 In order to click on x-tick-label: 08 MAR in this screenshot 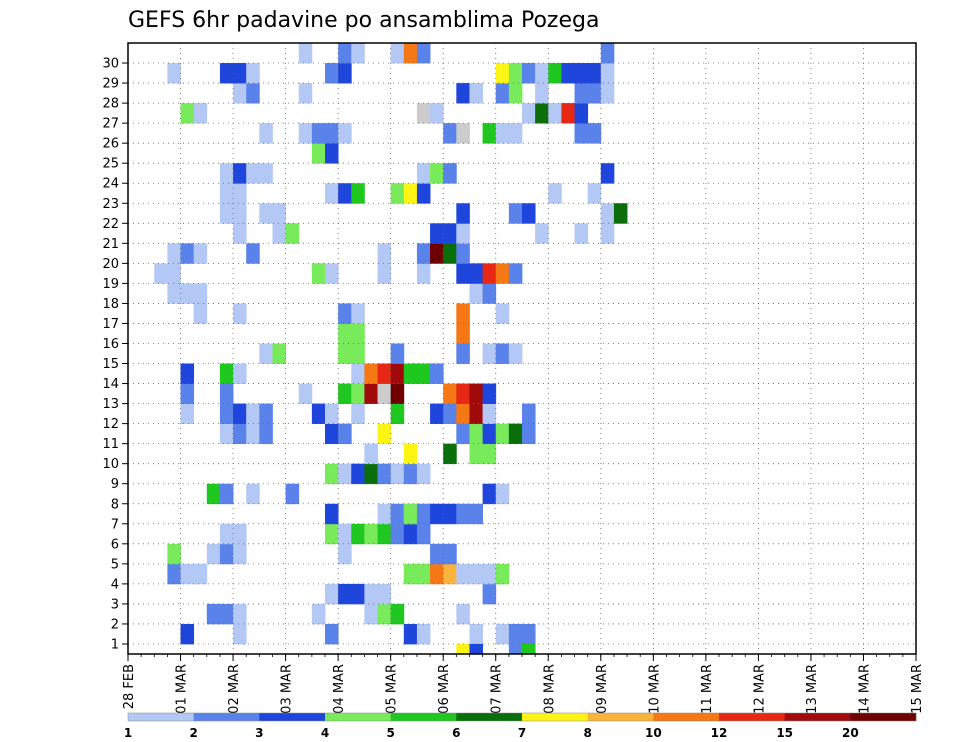, I will do `click(549, 689)`.